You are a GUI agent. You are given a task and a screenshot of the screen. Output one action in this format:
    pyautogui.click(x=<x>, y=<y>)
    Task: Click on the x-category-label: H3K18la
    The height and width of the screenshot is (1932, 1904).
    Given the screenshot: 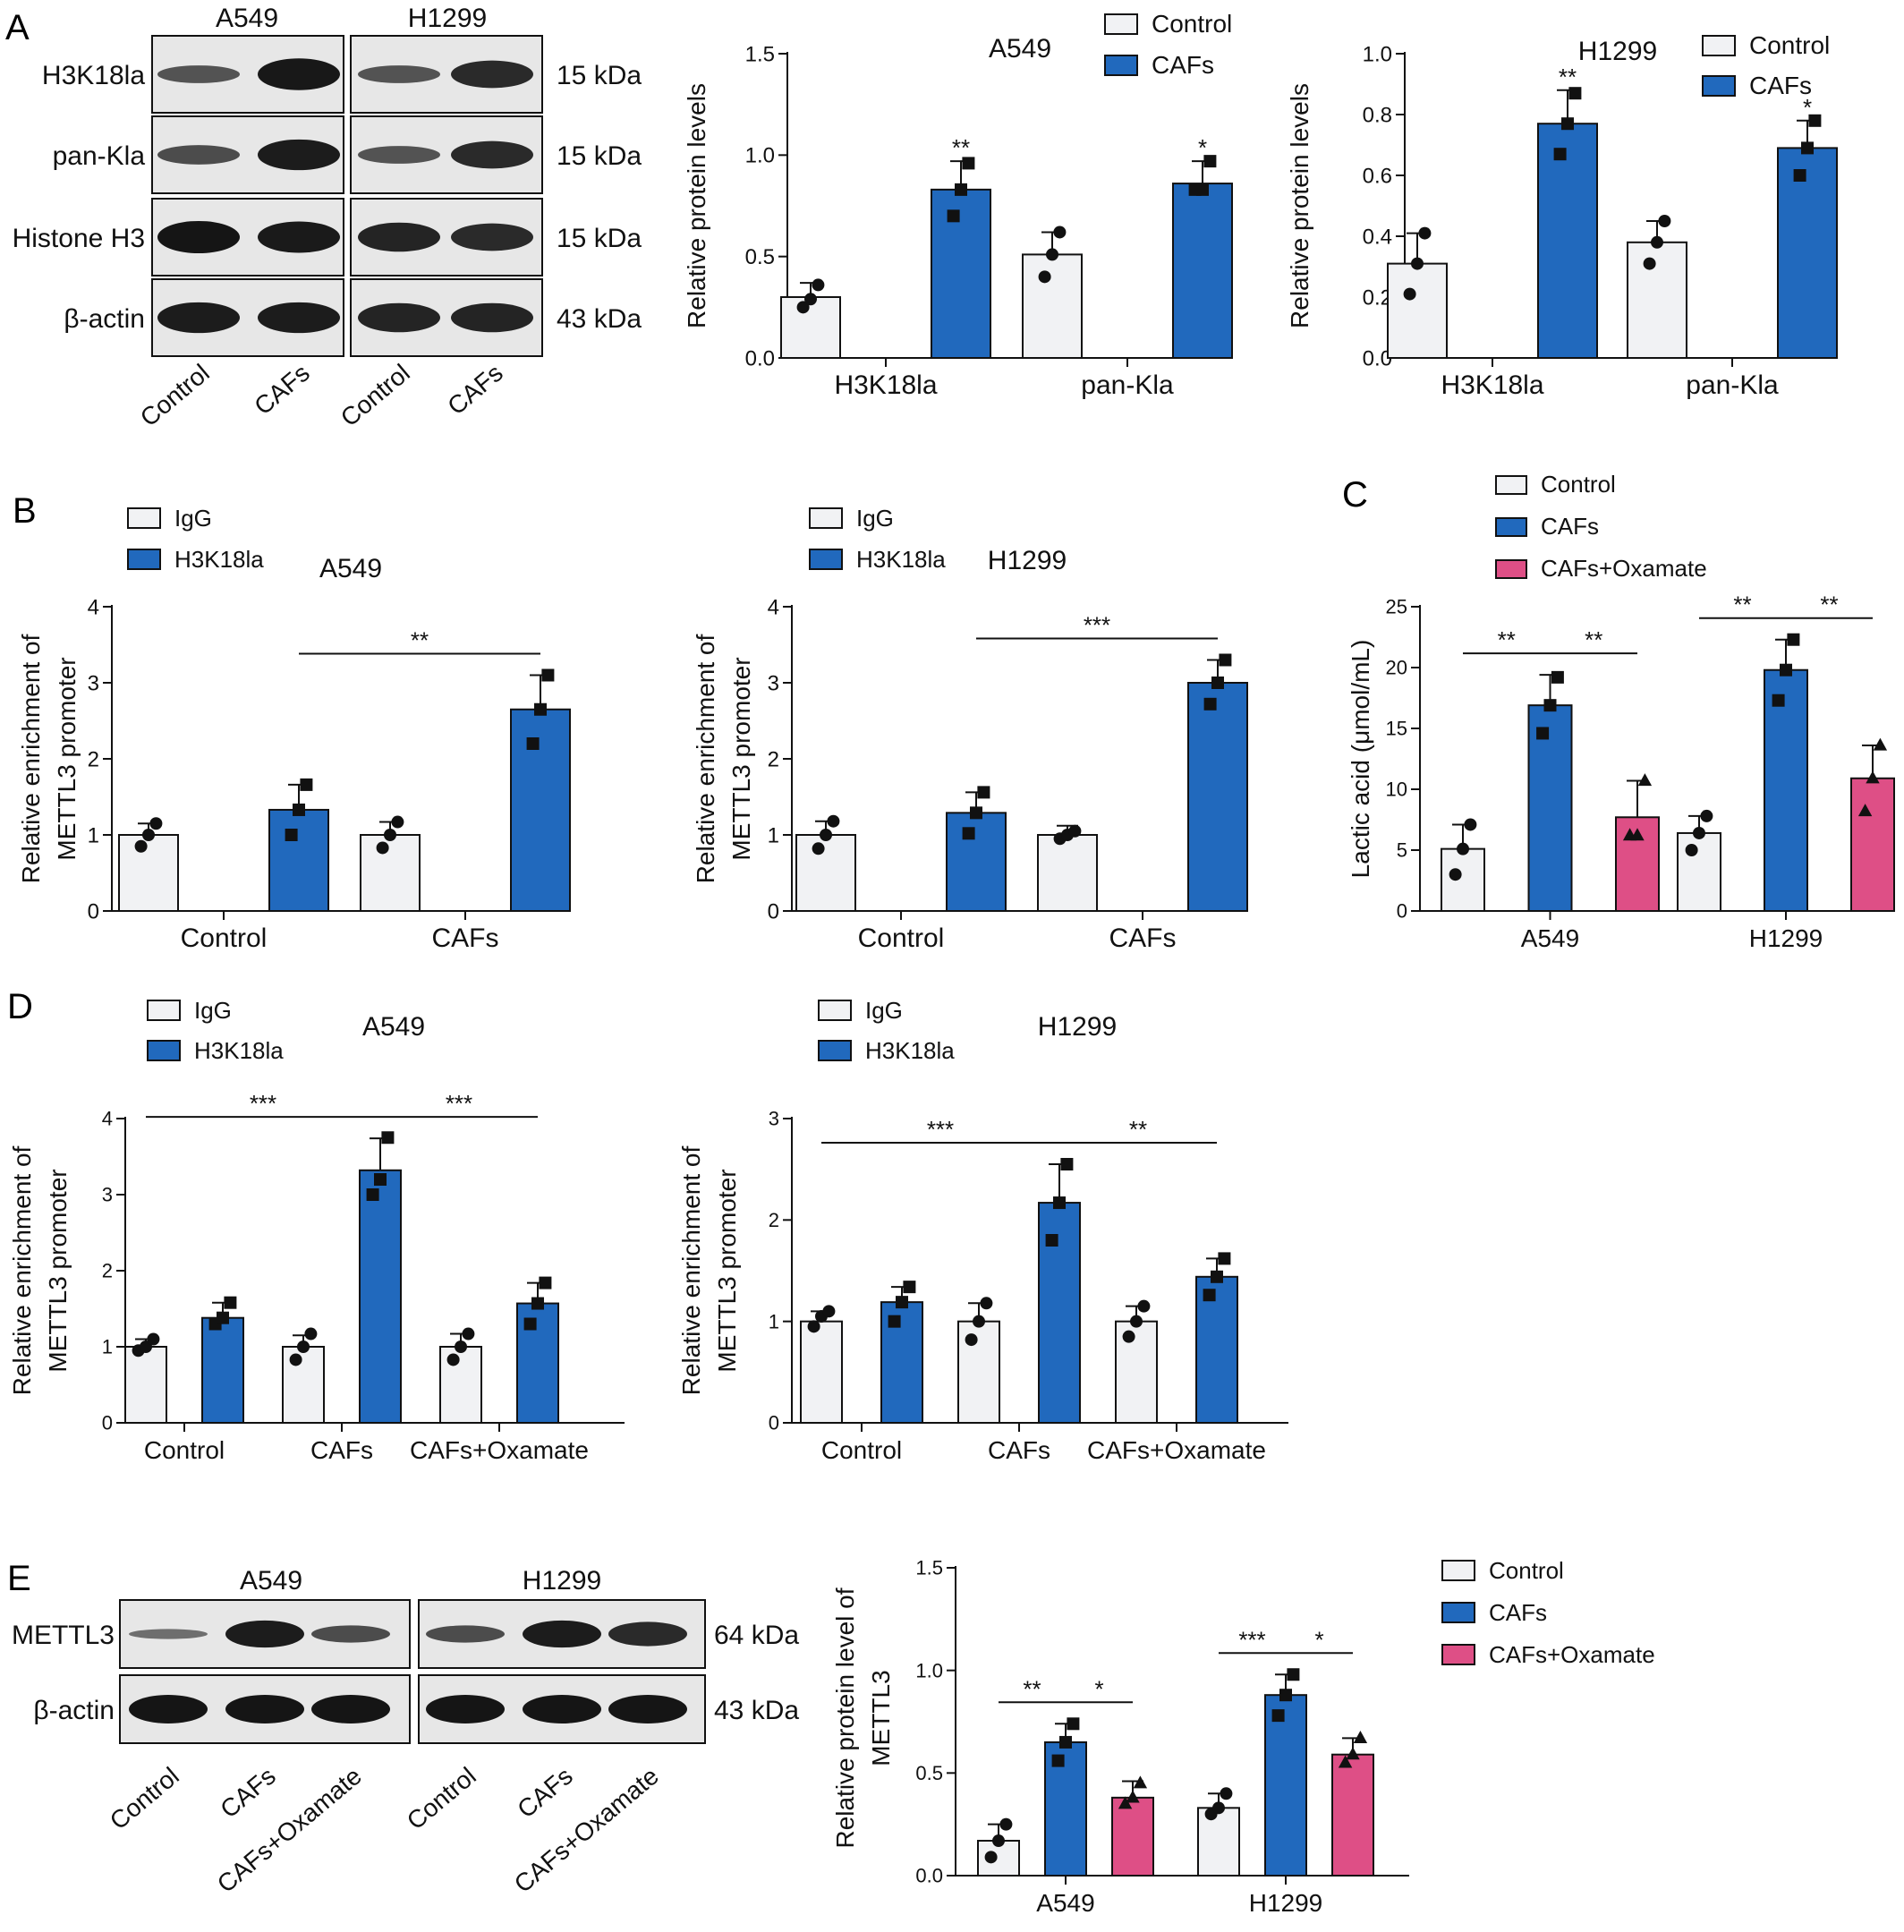 What is the action you would take?
    pyautogui.click(x=886, y=385)
    